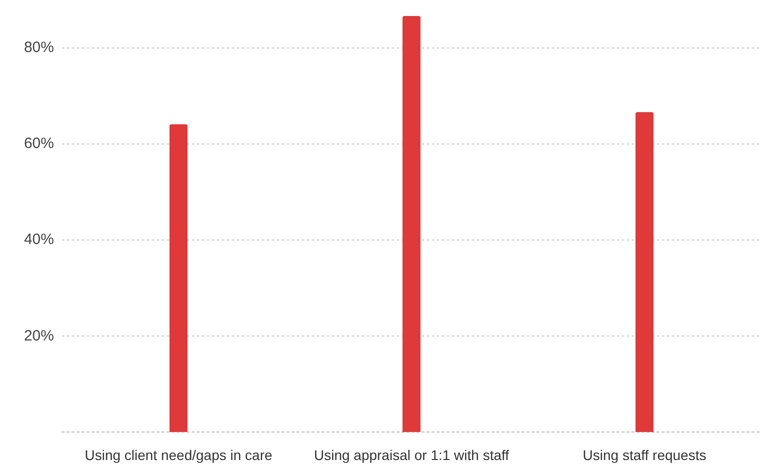  I want to click on y-tick-label: 60%, so click(39, 143).